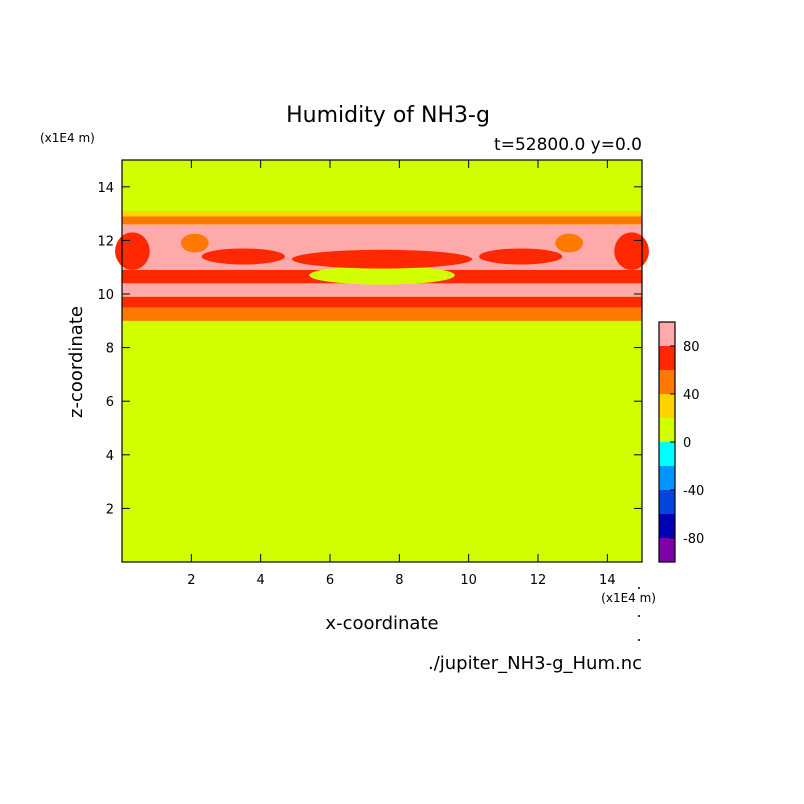  What do you see at coordinates (67, 138) in the screenshot?
I see `y-axis-unit: (x1E4 m)` at bounding box center [67, 138].